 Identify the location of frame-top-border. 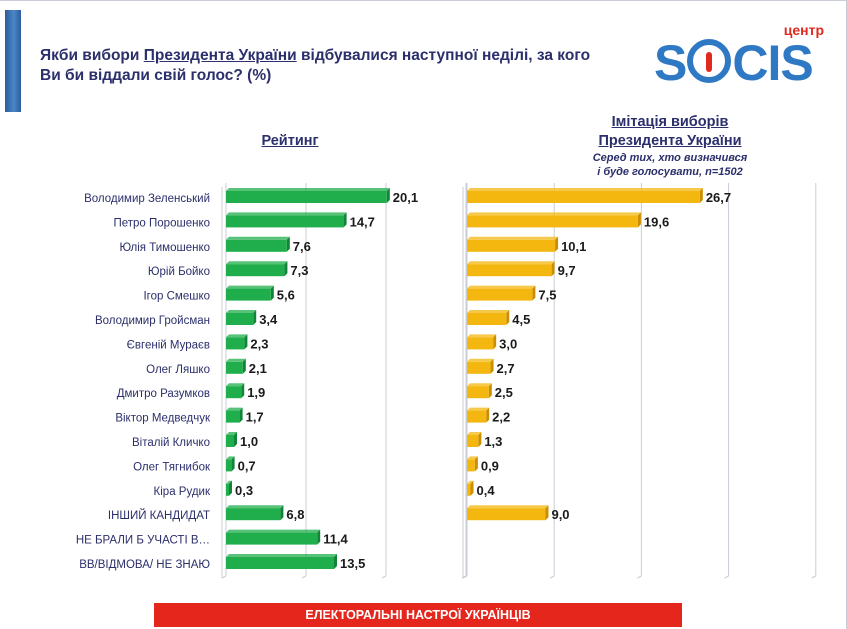
(423, 0).